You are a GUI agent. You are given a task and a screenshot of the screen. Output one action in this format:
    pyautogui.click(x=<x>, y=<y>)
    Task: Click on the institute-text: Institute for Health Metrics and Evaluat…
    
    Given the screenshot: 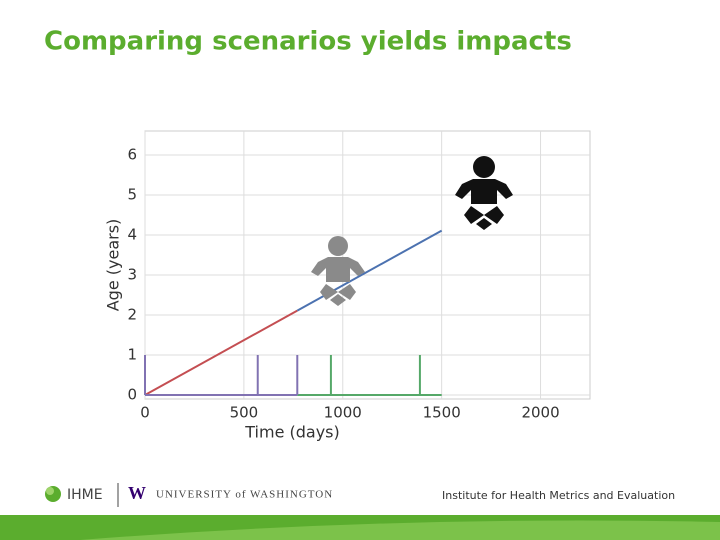 What is the action you would take?
    pyautogui.click(x=558, y=495)
    